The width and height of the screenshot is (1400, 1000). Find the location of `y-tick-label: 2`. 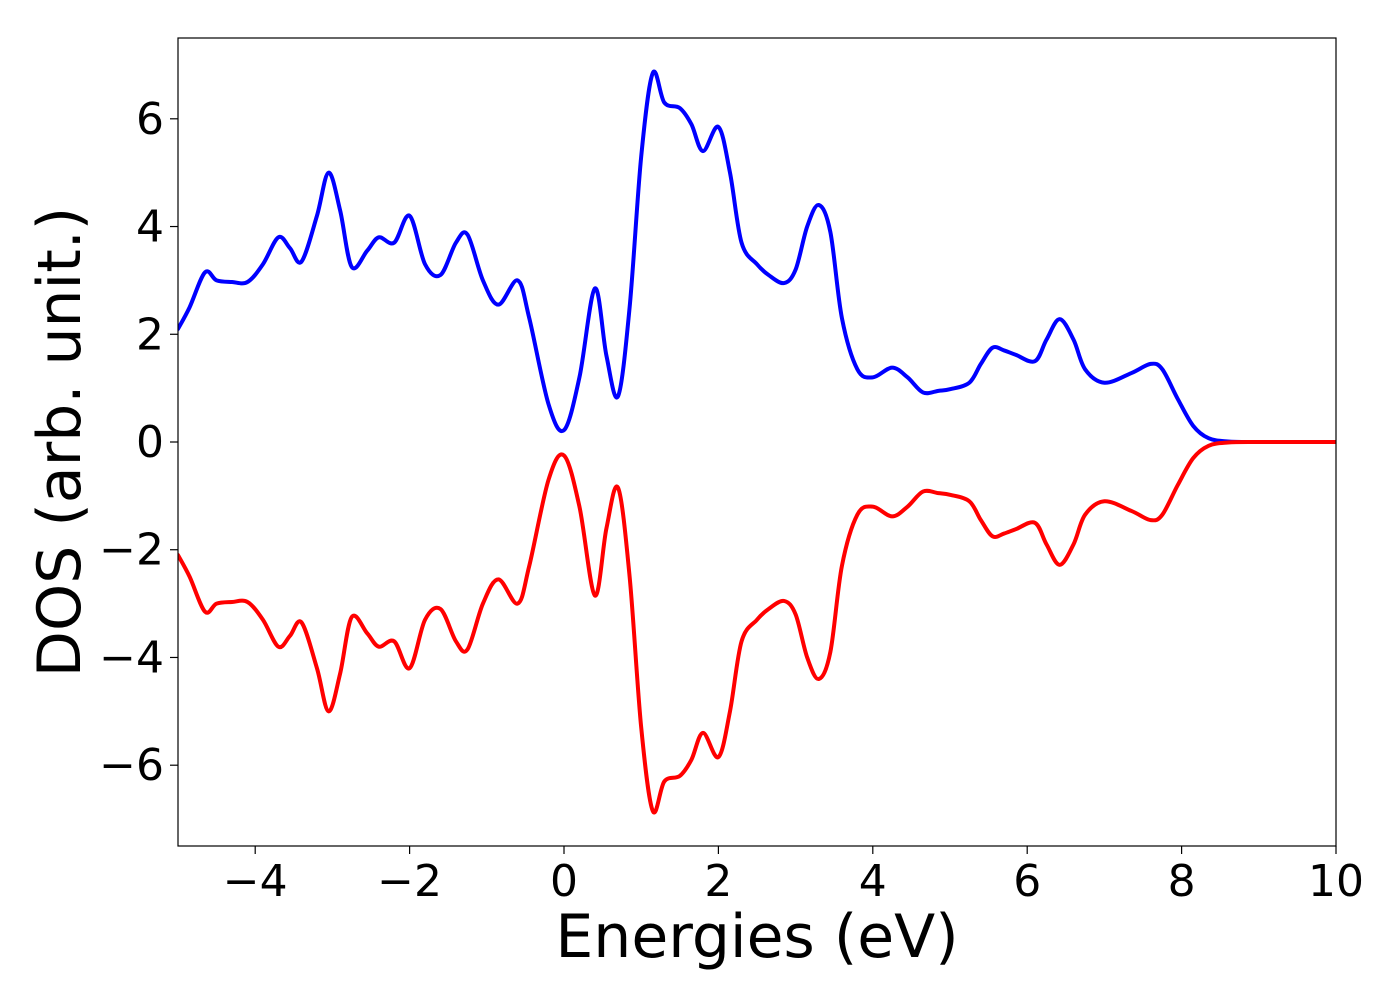

y-tick-label: 2 is located at coordinates (150, 334).